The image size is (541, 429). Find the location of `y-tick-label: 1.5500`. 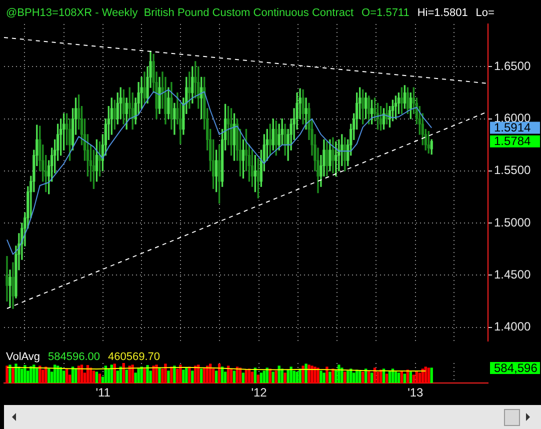

y-tick-label: 1.5500 is located at coordinates (513, 170).